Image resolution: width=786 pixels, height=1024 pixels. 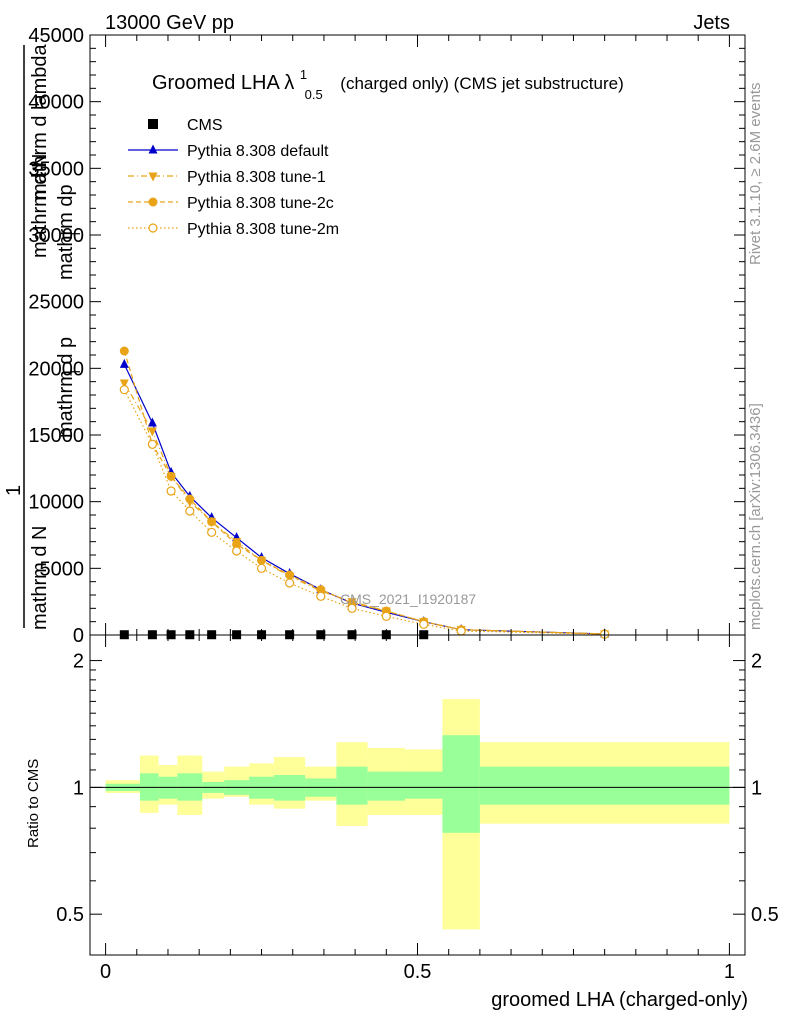 I want to click on jets-label: Jets, so click(x=711, y=23).